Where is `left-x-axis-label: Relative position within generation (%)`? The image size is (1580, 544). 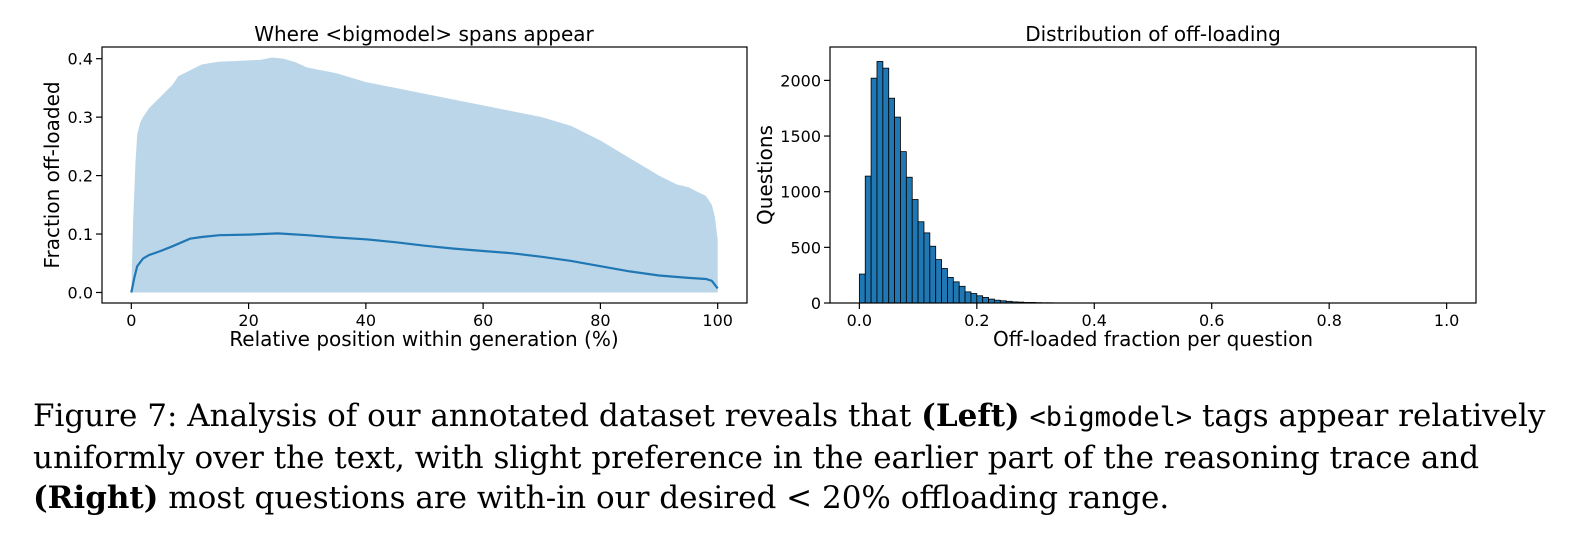 left-x-axis-label: Relative position within generation (%) is located at coordinates (423, 339).